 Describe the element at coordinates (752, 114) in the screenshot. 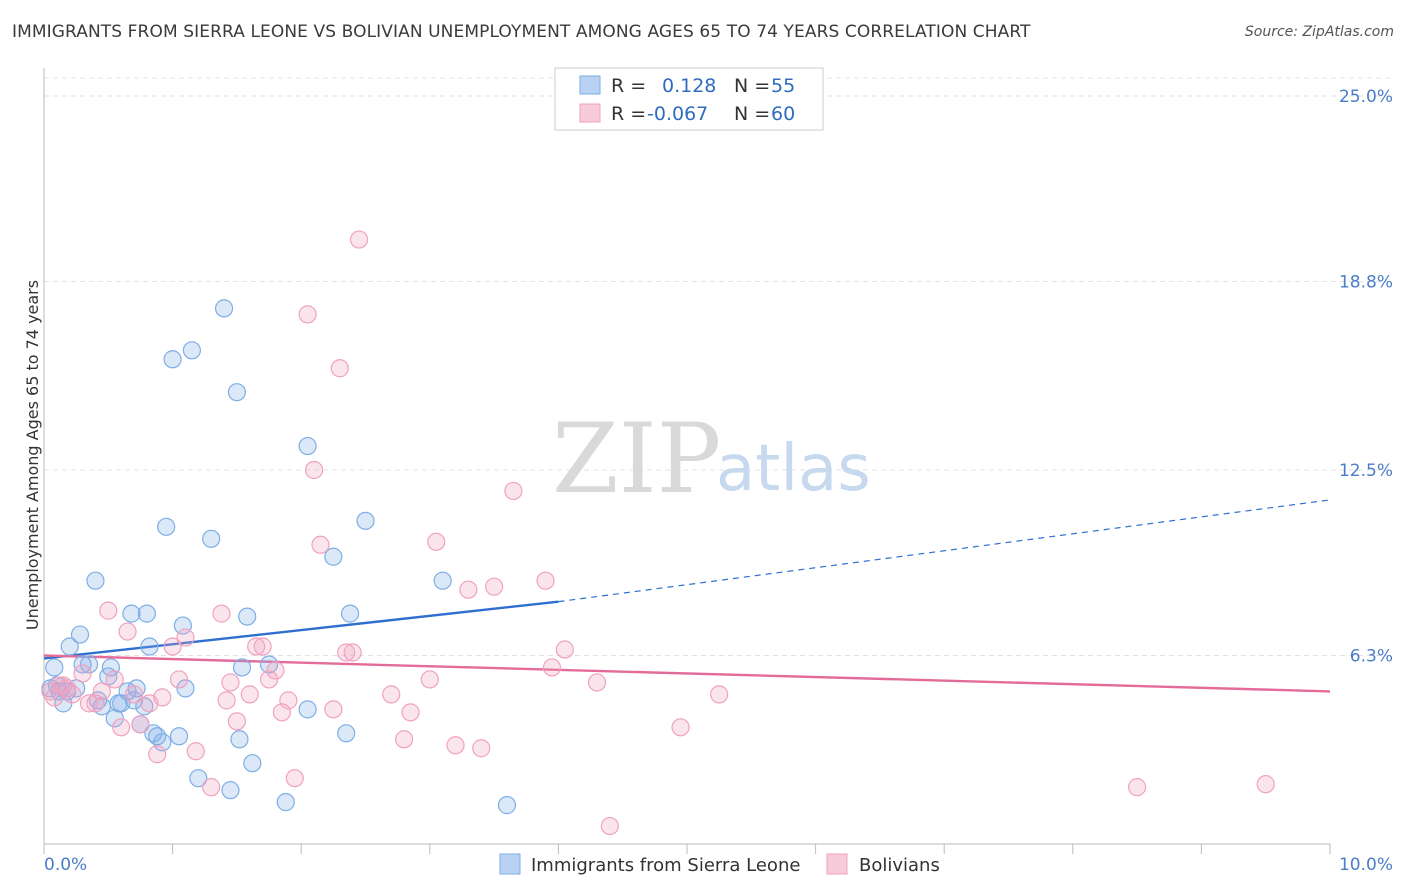

I see `legend-n-label-2: N =` at that location.